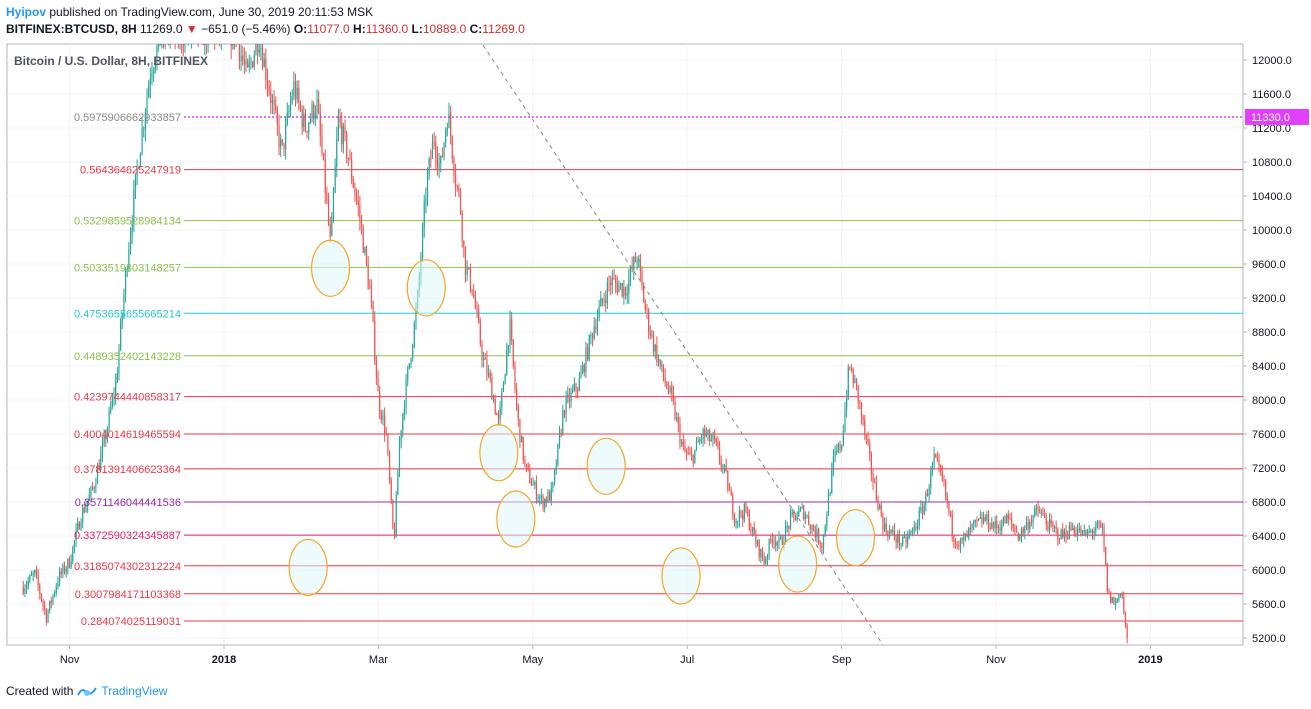 The width and height of the screenshot is (1311, 709). I want to click on high-value: 11360.0, so click(387, 29).